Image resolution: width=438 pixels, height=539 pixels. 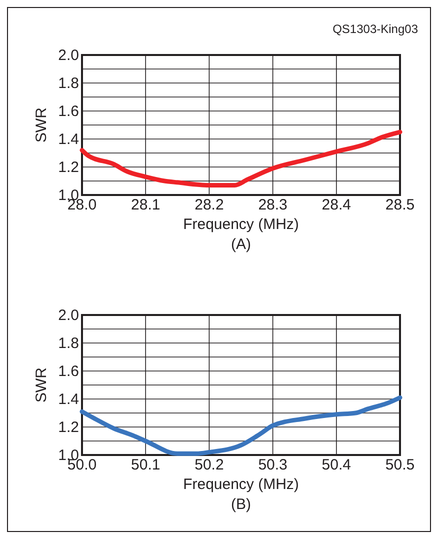 I want to click on x-tick-label: 50.2, so click(x=209, y=465).